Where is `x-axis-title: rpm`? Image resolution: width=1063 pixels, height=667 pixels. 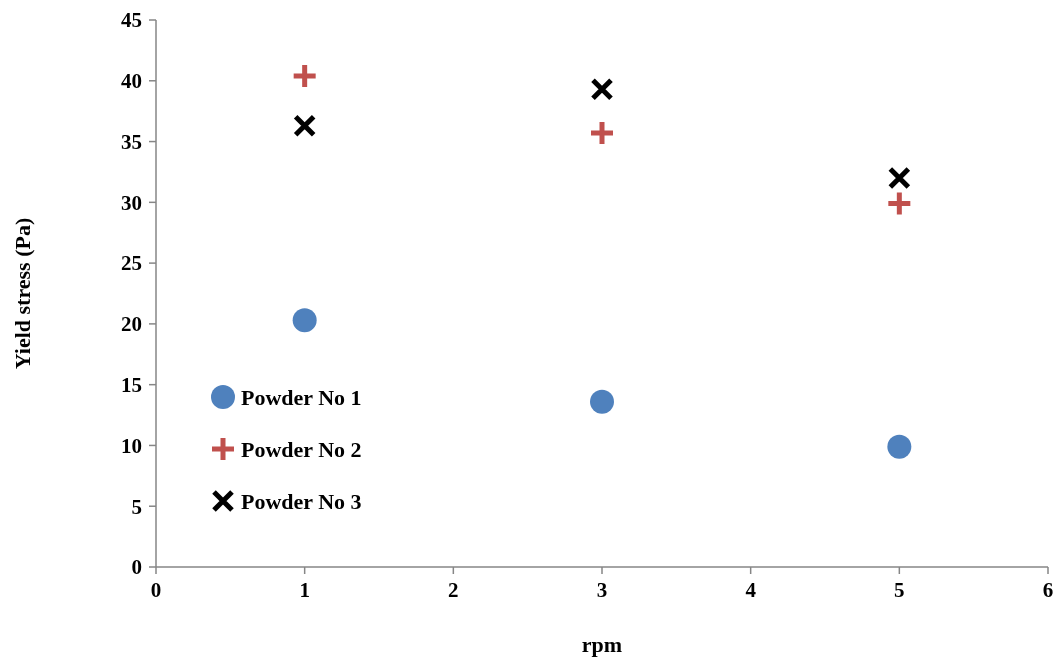
x-axis-title: rpm is located at coordinates (602, 644).